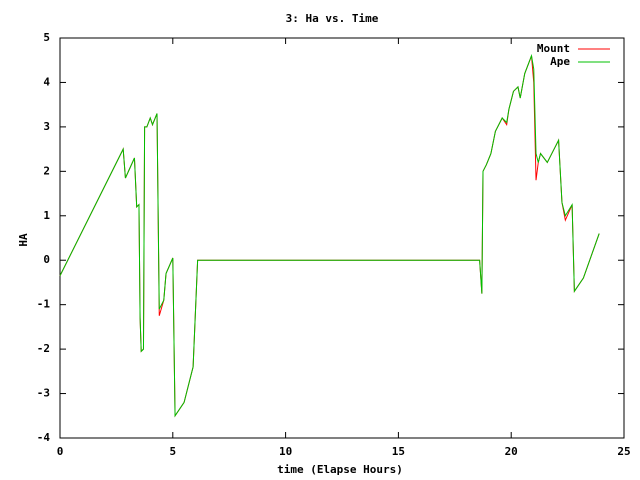 The height and width of the screenshot is (480, 640). Describe the element at coordinates (623, 451) in the screenshot. I see `x-tick-label: 25` at that location.